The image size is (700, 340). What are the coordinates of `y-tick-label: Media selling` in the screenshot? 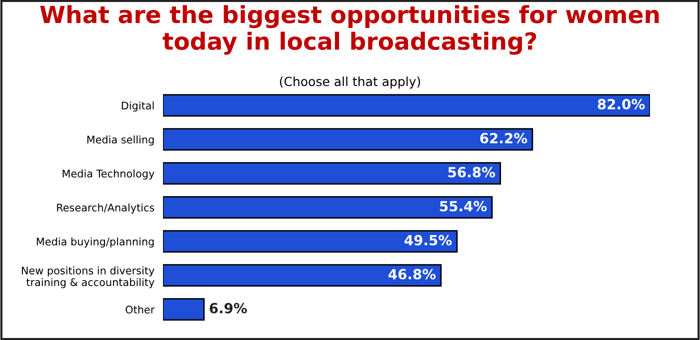 It's located at (120, 140).